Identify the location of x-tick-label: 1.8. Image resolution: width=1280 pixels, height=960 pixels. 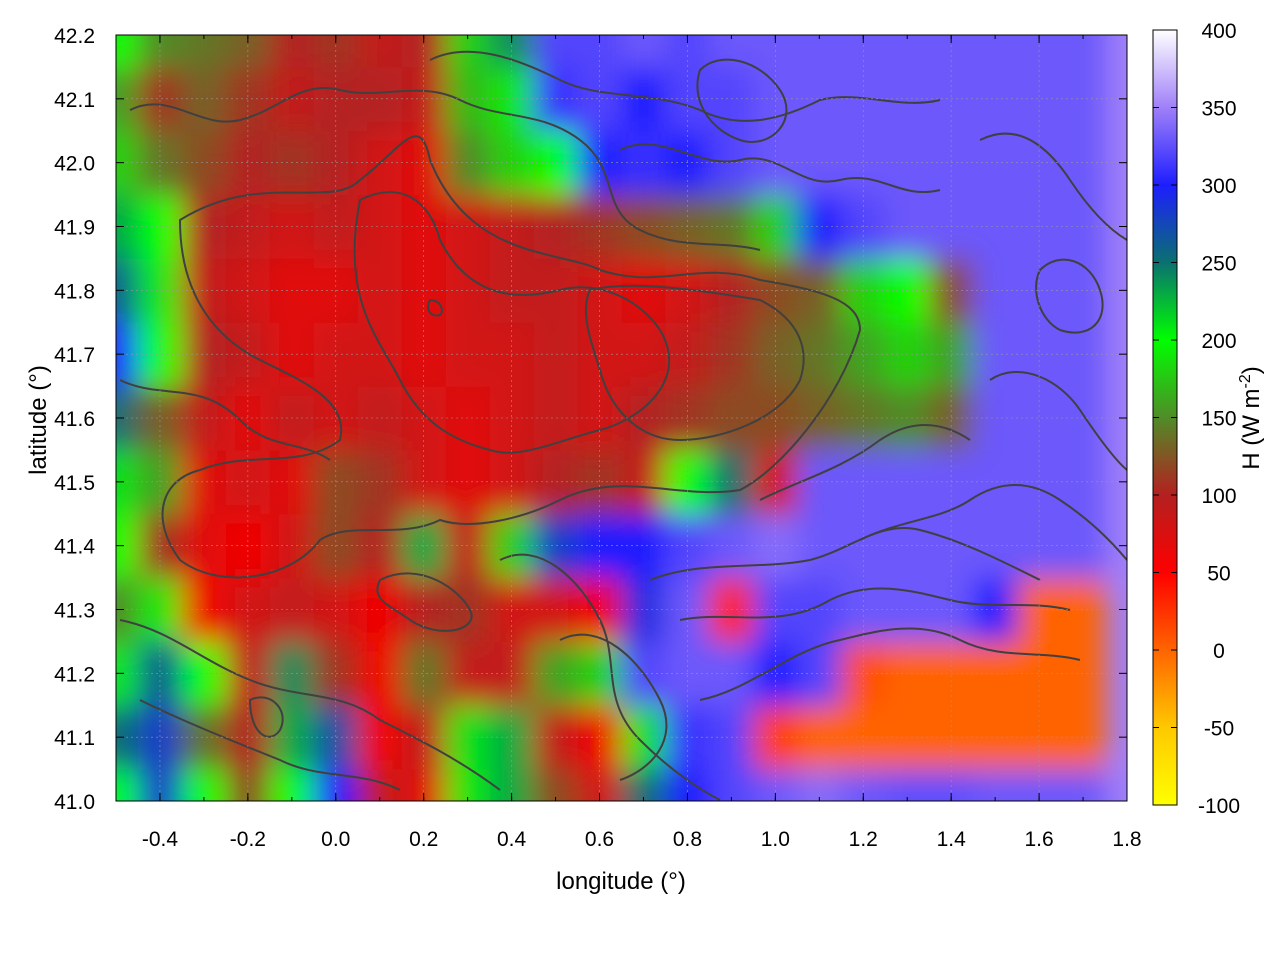
(1126, 839).